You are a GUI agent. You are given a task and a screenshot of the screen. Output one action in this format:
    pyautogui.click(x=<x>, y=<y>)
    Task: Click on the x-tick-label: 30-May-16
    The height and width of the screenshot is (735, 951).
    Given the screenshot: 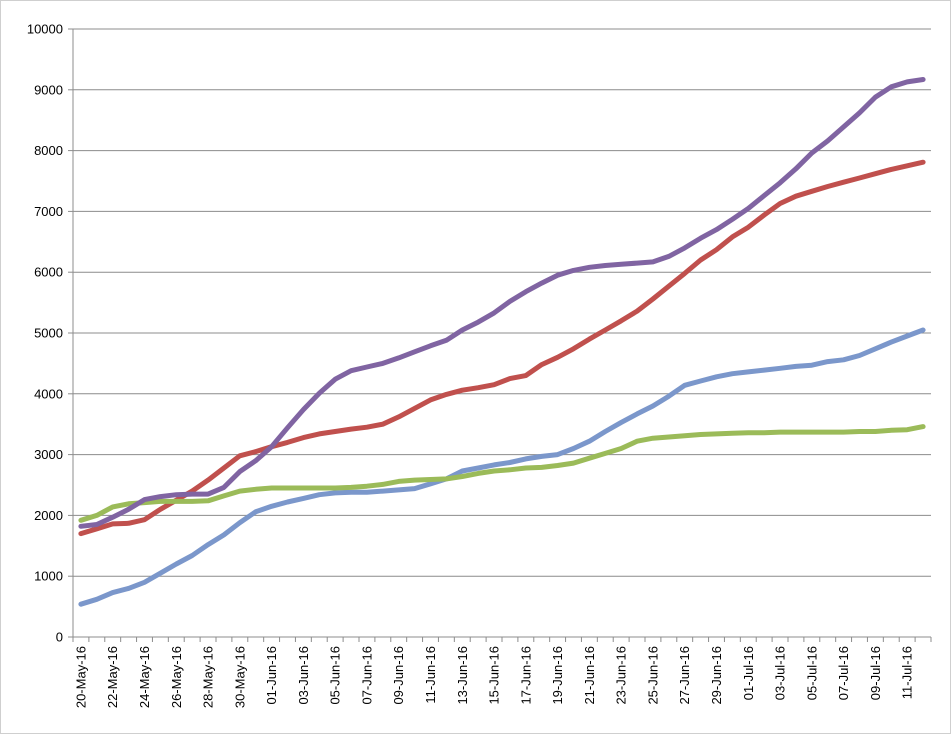 What is the action you would take?
    pyautogui.click(x=239, y=677)
    